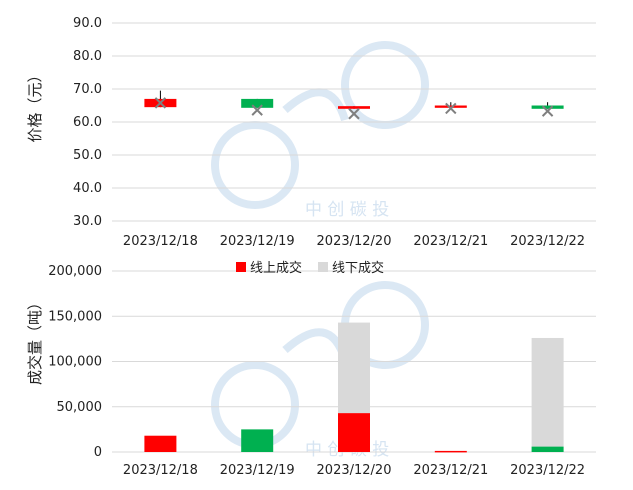 The height and width of the screenshot is (490, 633). I want to click on volume-y-tick-label: 100,000, so click(75, 362).